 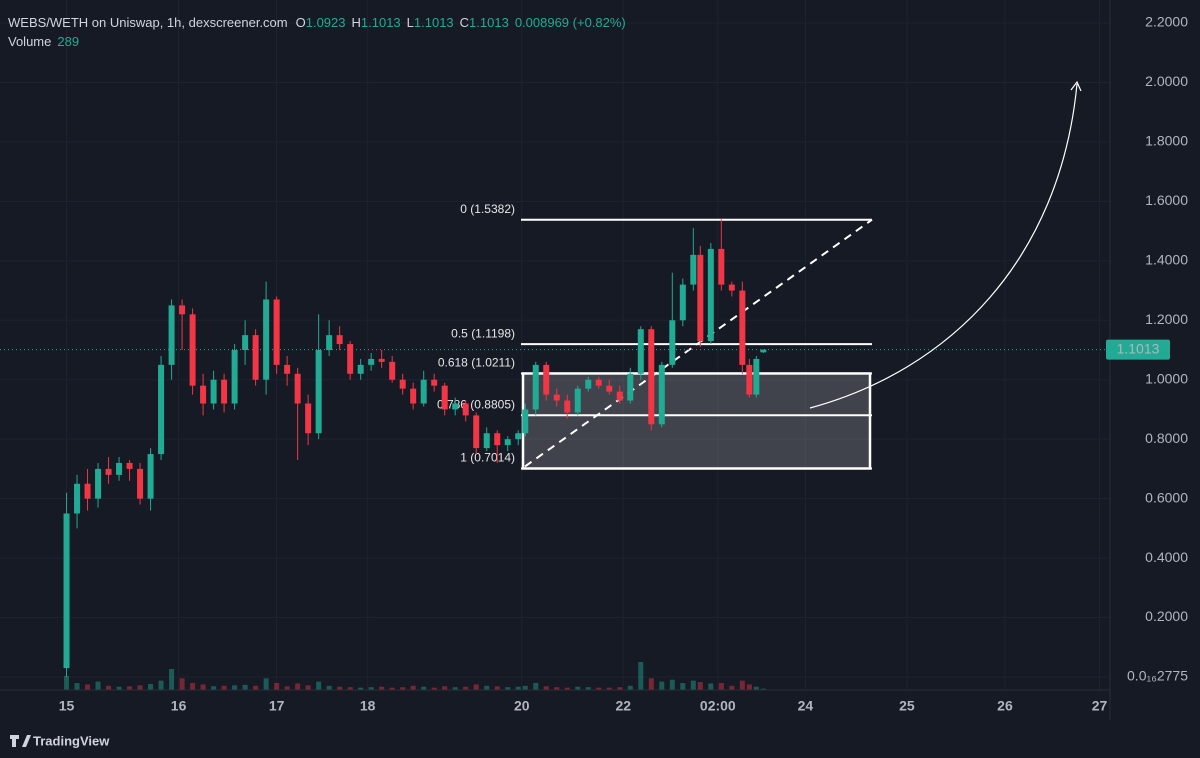 What do you see at coordinates (487, 209) in the screenshot?
I see `fib-label: 0 (1.5382)` at bounding box center [487, 209].